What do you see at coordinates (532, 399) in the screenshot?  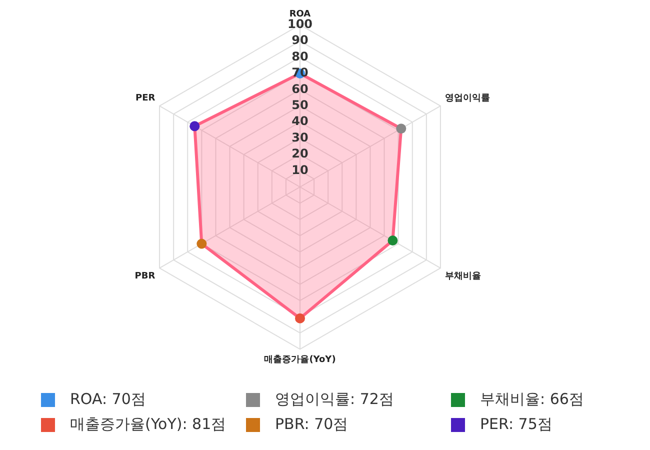 I see `text: 부채비율: 66점` at bounding box center [532, 399].